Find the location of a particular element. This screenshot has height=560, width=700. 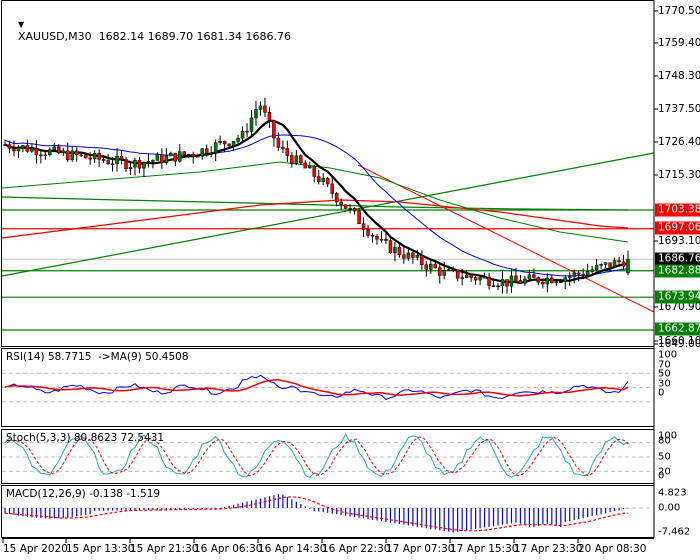

stoch-signal-line is located at coordinates (318, 456).